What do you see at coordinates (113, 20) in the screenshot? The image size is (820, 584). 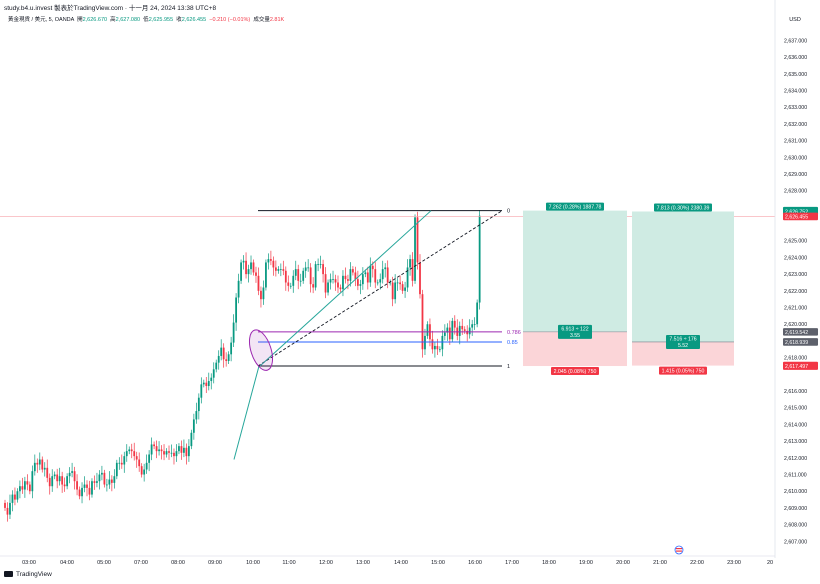 I see `high-label: 高` at bounding box center [113, 20].